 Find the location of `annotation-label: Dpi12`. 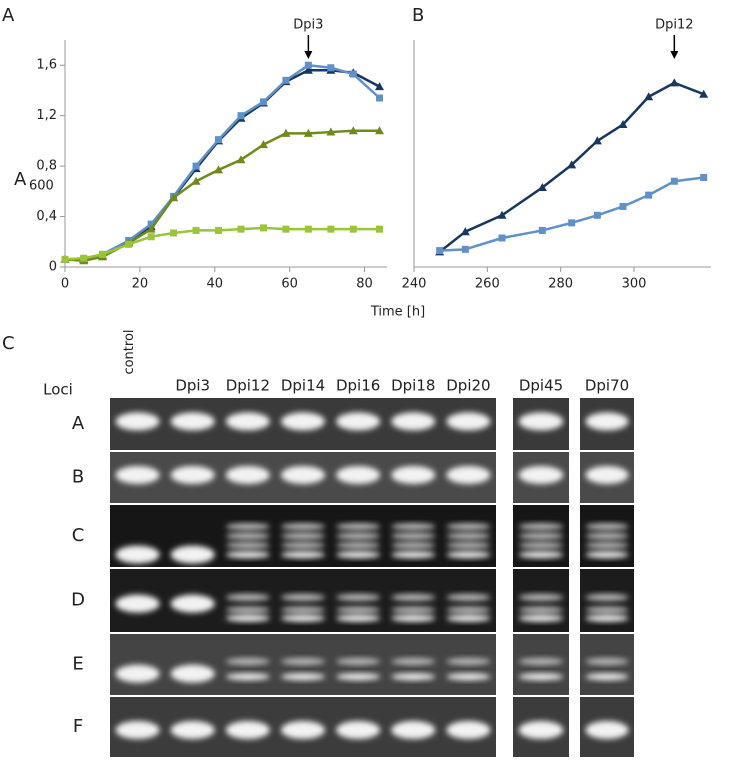

annotation-label: Dpi12 is located at coordinates (674, 25).